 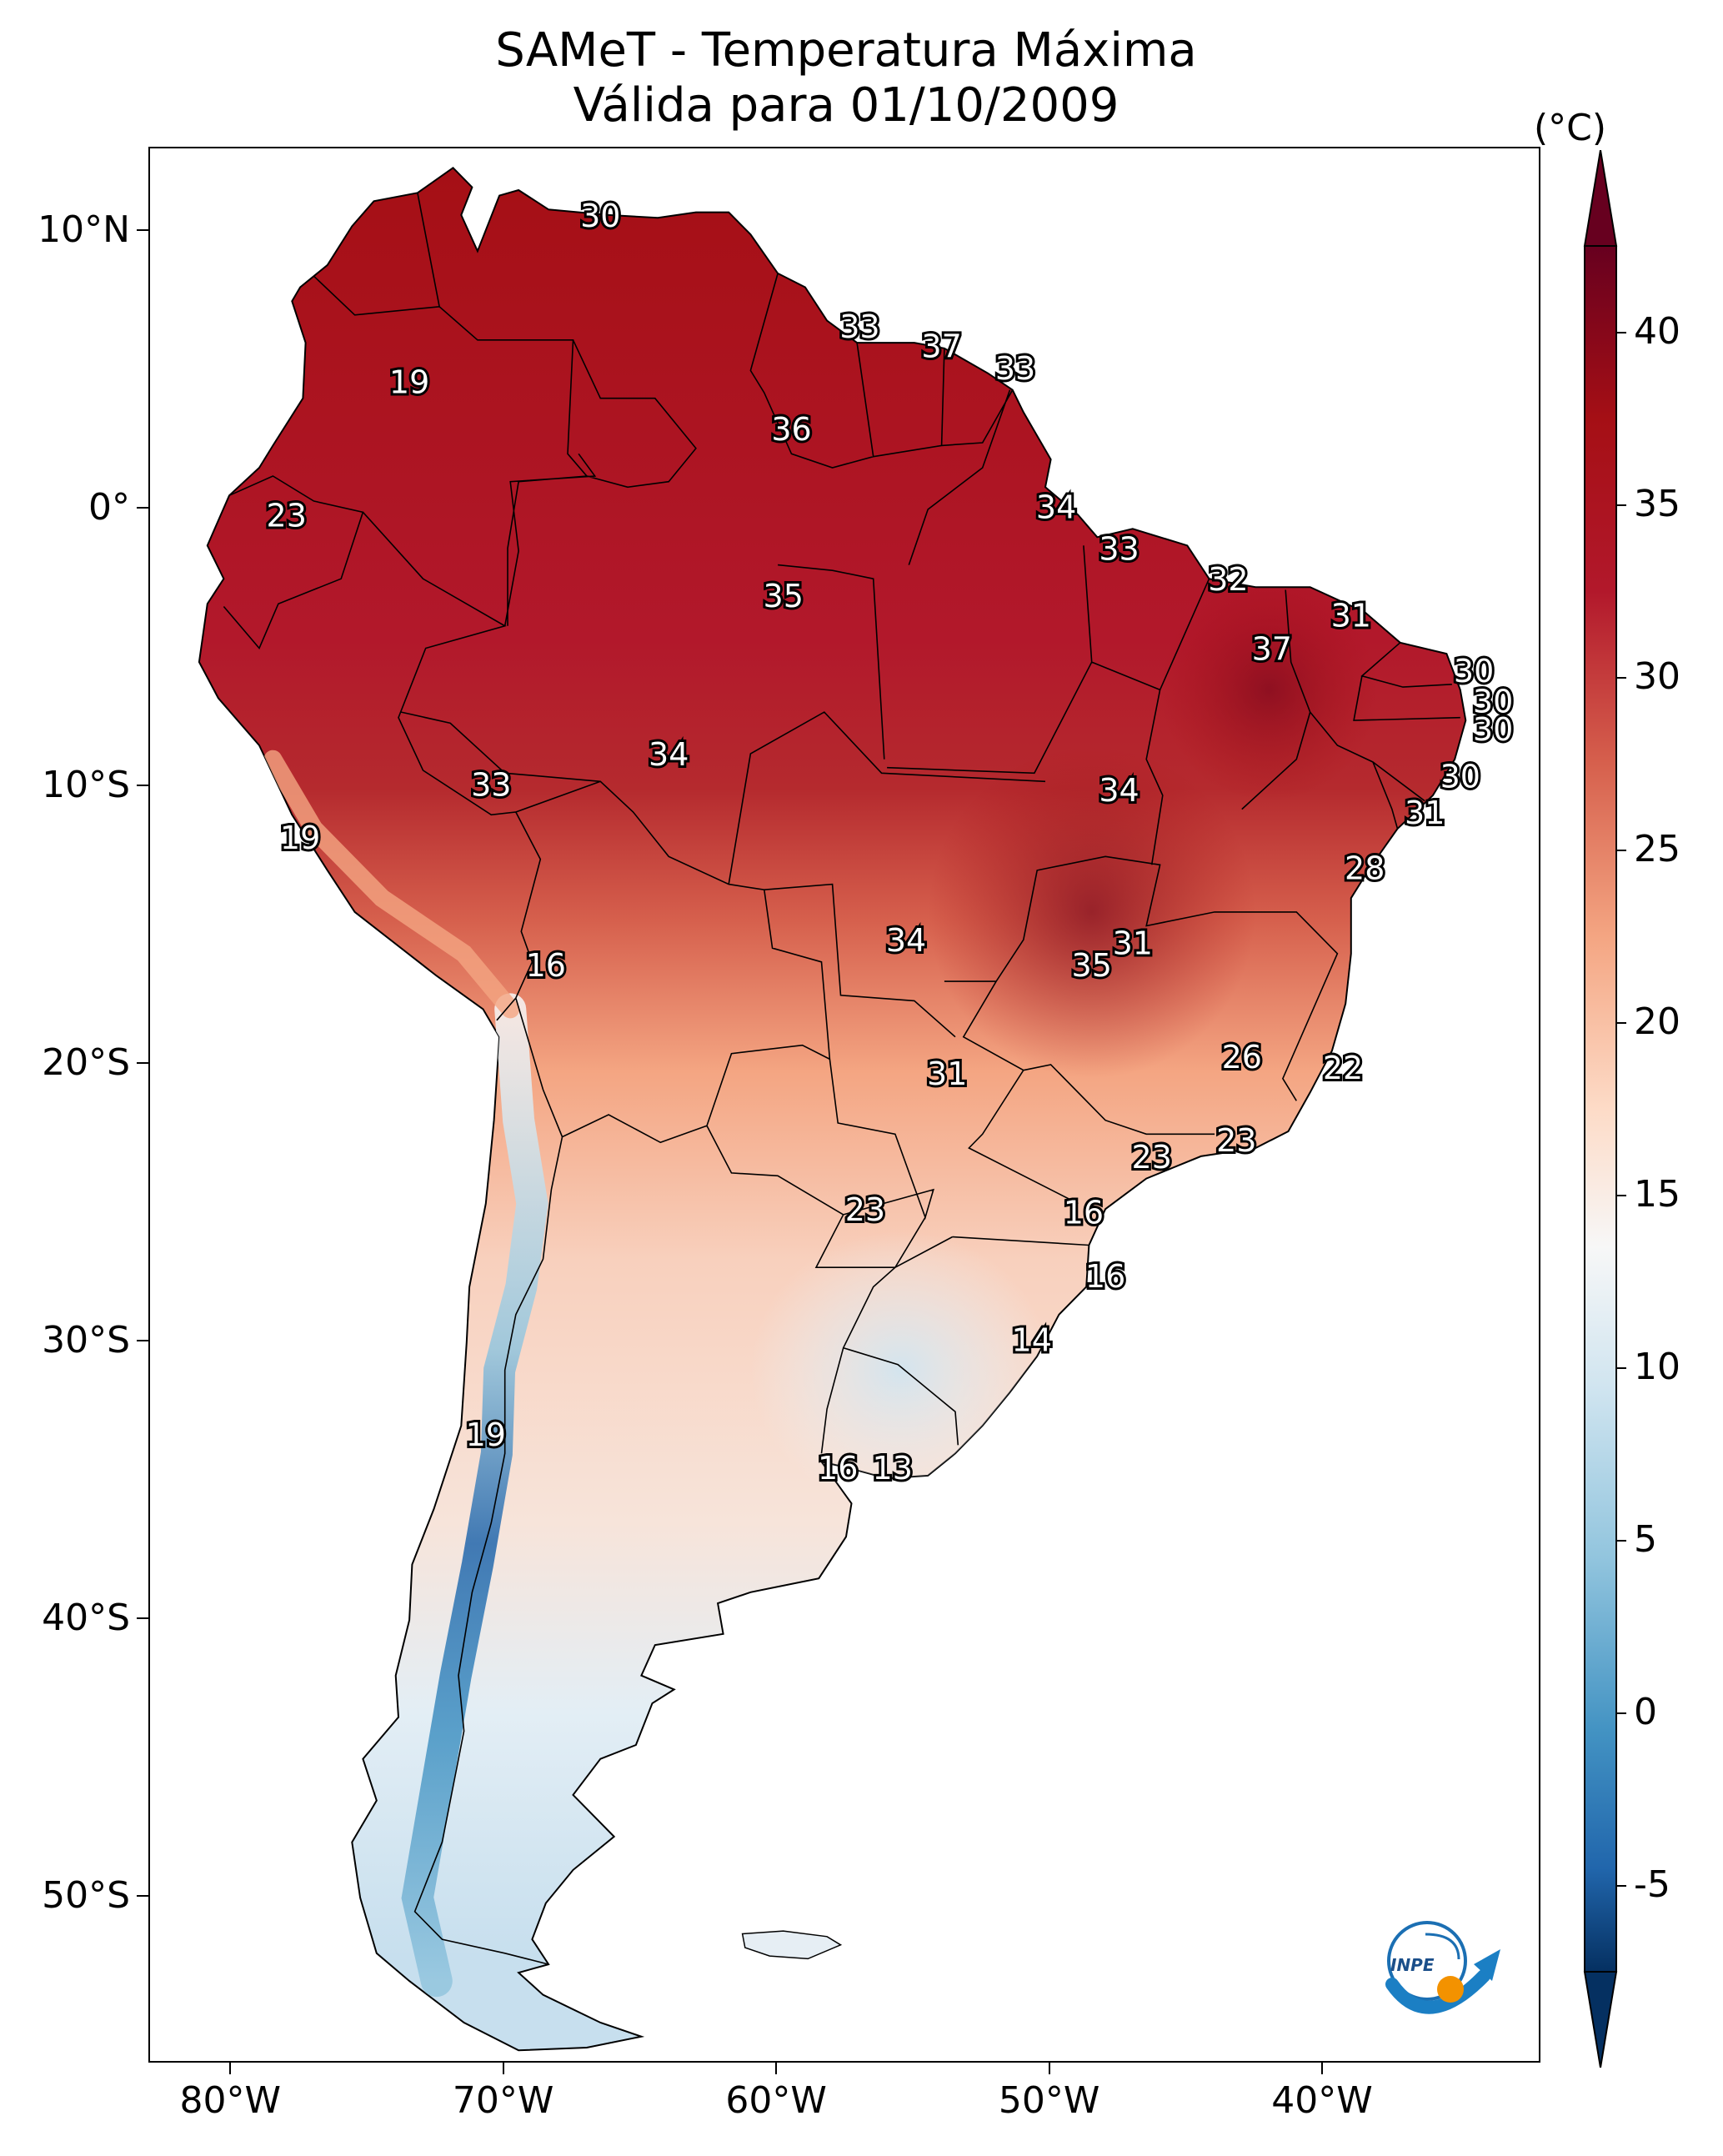 What do you see at coordinates (1657, 676) in the screenshot?
I see `colorbar-tick-label: 30` at bounding box center [1657, 676].